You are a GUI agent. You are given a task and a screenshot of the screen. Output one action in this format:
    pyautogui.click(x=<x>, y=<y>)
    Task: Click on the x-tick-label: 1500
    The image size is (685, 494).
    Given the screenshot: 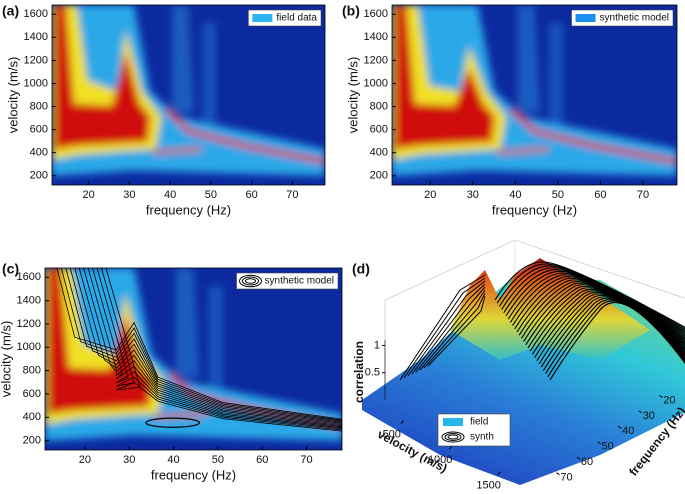 What is the action you would take?
    pyautogui.click(x=488, y=486)
    